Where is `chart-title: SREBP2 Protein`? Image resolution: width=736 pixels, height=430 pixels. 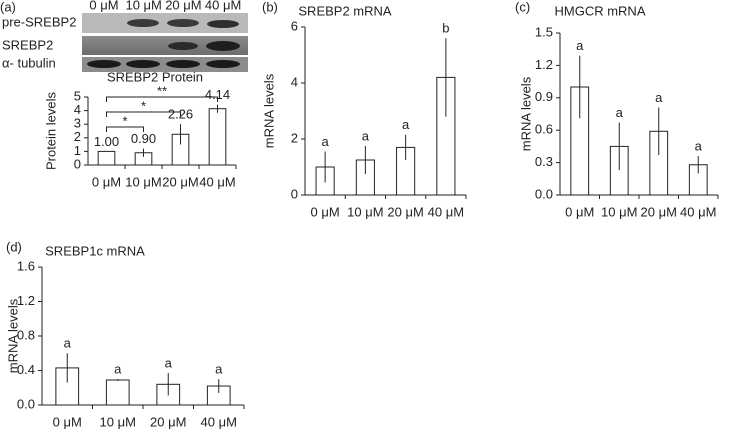
chart-title: SREBP2 Protein is located at coordinates (155, 76).